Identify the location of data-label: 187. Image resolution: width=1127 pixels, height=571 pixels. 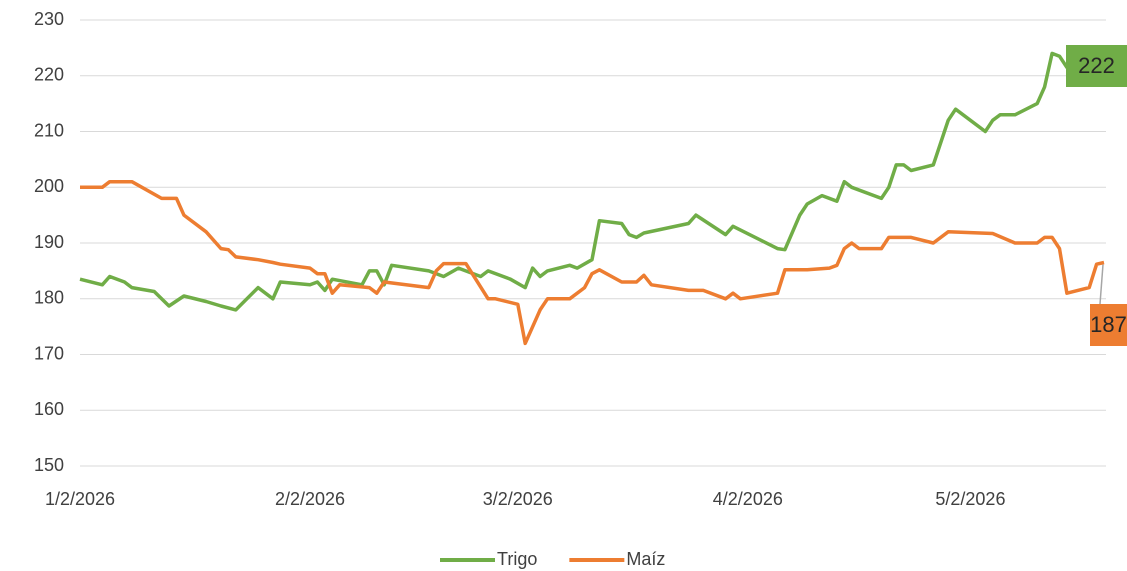
(1108, 324).